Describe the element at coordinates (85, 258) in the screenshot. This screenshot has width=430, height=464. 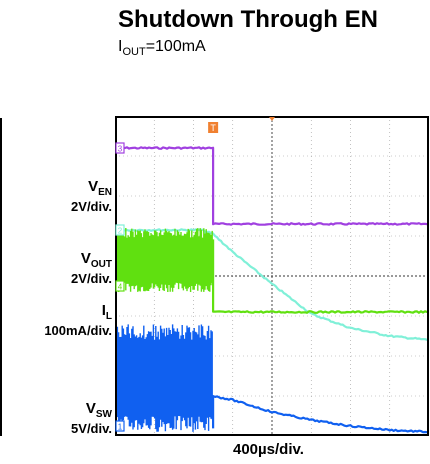
I see `label-v-out-name: V` at that location.